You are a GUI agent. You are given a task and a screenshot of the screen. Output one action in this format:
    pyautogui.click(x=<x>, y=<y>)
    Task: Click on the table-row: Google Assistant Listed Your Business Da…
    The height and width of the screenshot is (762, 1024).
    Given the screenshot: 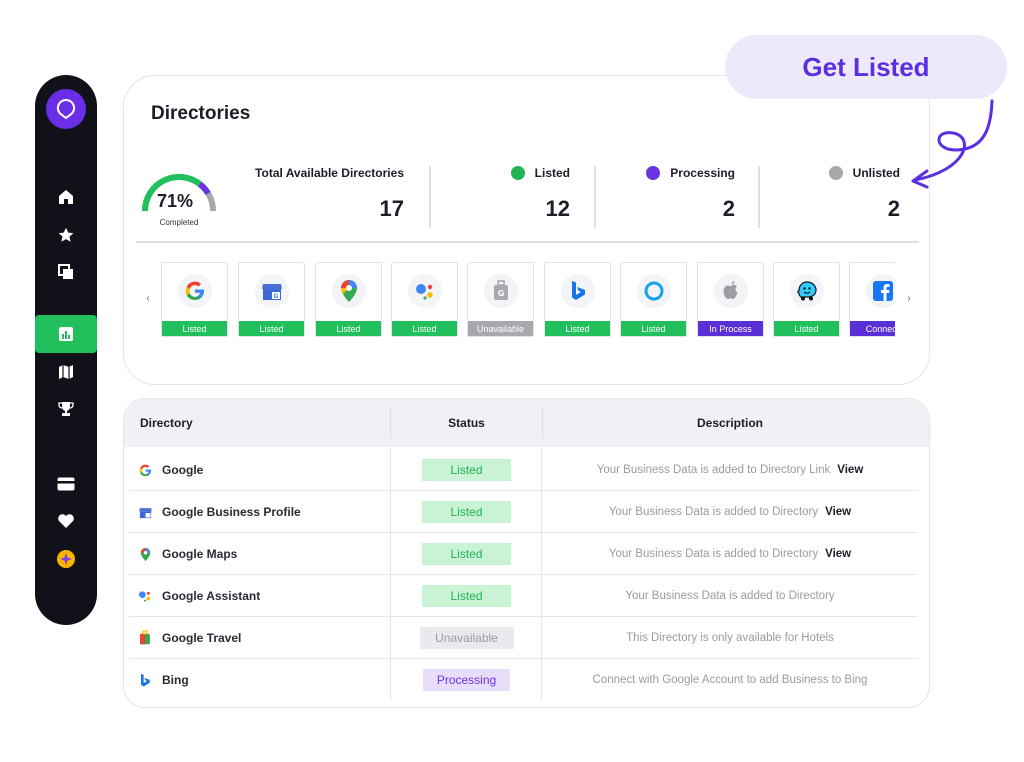 What is the action you would take?
    pyautogui.click(x=523, y=596)
    